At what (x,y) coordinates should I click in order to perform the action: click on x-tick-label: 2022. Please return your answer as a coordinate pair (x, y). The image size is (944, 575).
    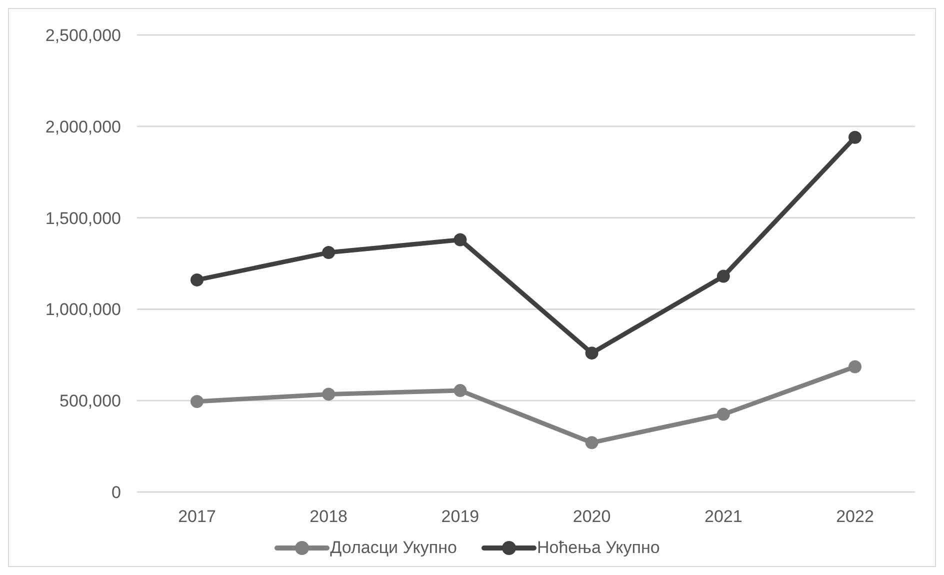
    Looking at the image, I should click on (855, 516).